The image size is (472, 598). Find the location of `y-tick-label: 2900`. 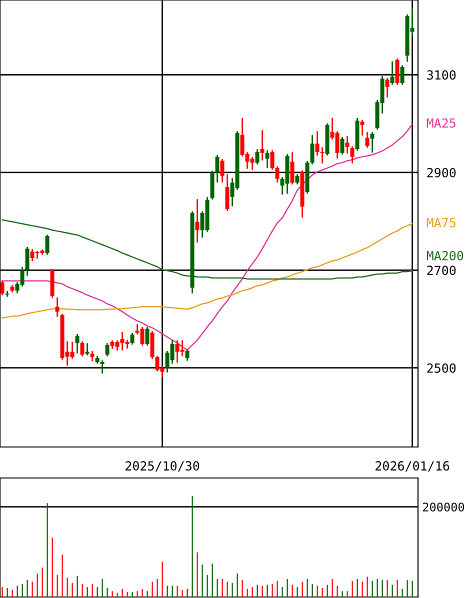

y-tick-label: 2900 is located at coordinates (441, 173).